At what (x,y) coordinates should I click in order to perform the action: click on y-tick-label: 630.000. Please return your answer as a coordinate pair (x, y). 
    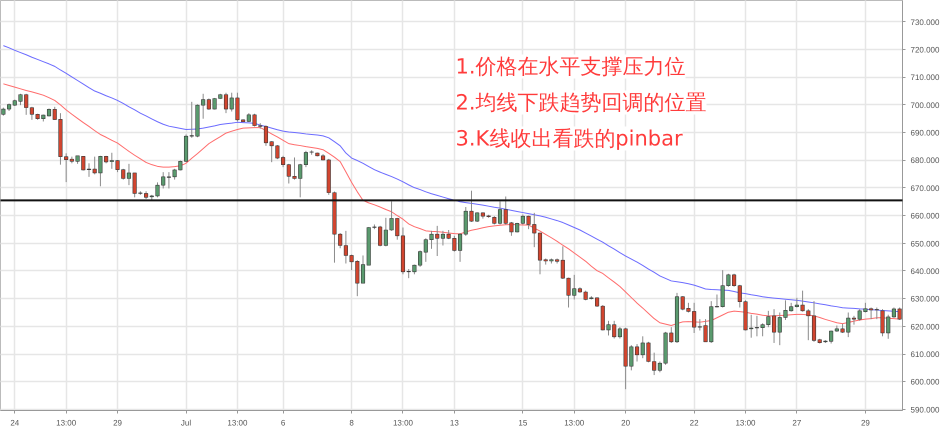
    Looking at the image, I should click on (925, 299).